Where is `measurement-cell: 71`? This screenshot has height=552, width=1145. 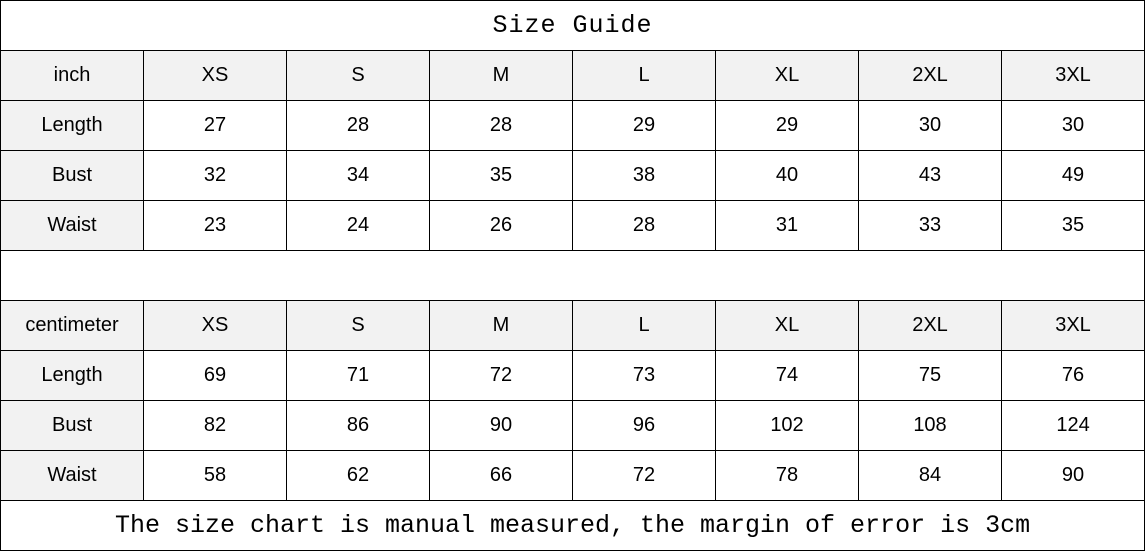
measurement-cell: 71 is located at coordinates (358, 375).